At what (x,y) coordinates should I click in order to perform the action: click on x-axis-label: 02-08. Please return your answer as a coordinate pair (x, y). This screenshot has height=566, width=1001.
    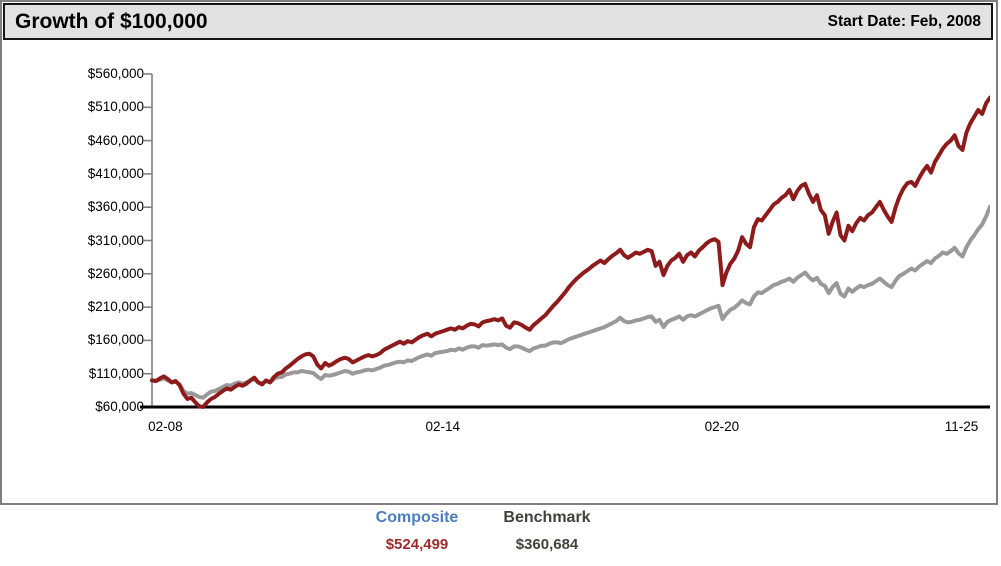
    Looking at the image, I should click on (165, 426).